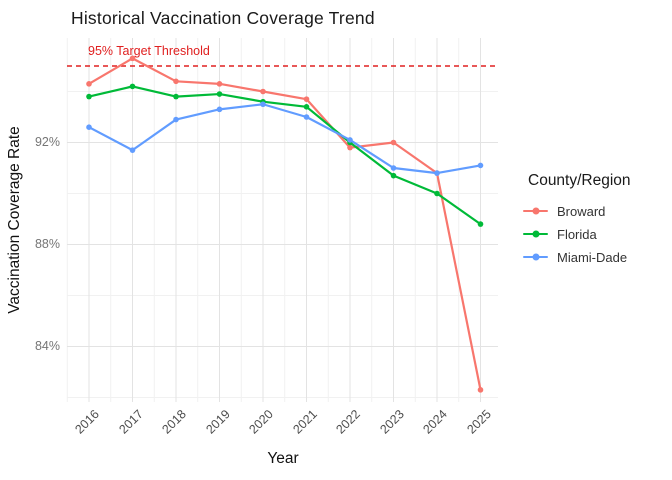 The width and height of the screenshot is (672, 480). I want to click on legend-label: Miami-Dade, so click(592, 257).